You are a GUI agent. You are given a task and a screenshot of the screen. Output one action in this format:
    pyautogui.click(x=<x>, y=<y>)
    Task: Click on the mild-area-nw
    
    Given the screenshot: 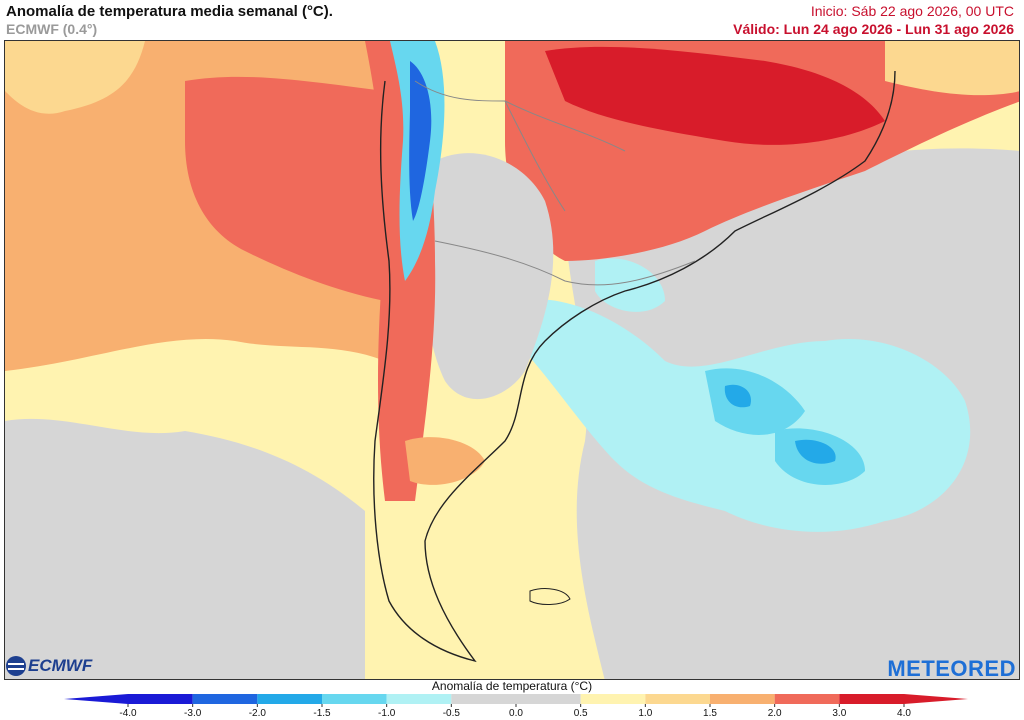 What is the action you would take?
    pyautogui.click(x=75, y=77)
    